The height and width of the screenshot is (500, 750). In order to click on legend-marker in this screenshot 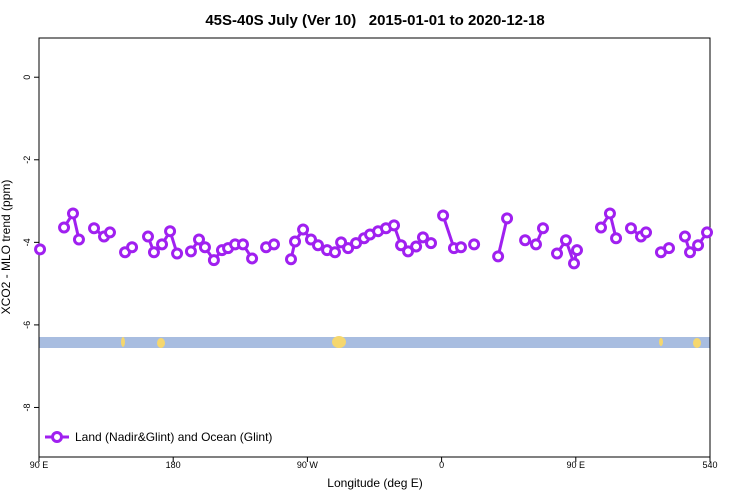, I will do `click(57, 437)`.